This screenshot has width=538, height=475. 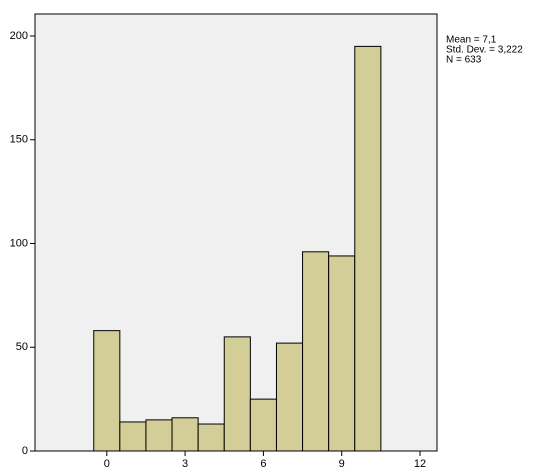 What do you see at coordinates (484, 50) in the screenshot?
I see `stats-annotation: Std. Dev. = 3,222` at bounding box center [484, 50].